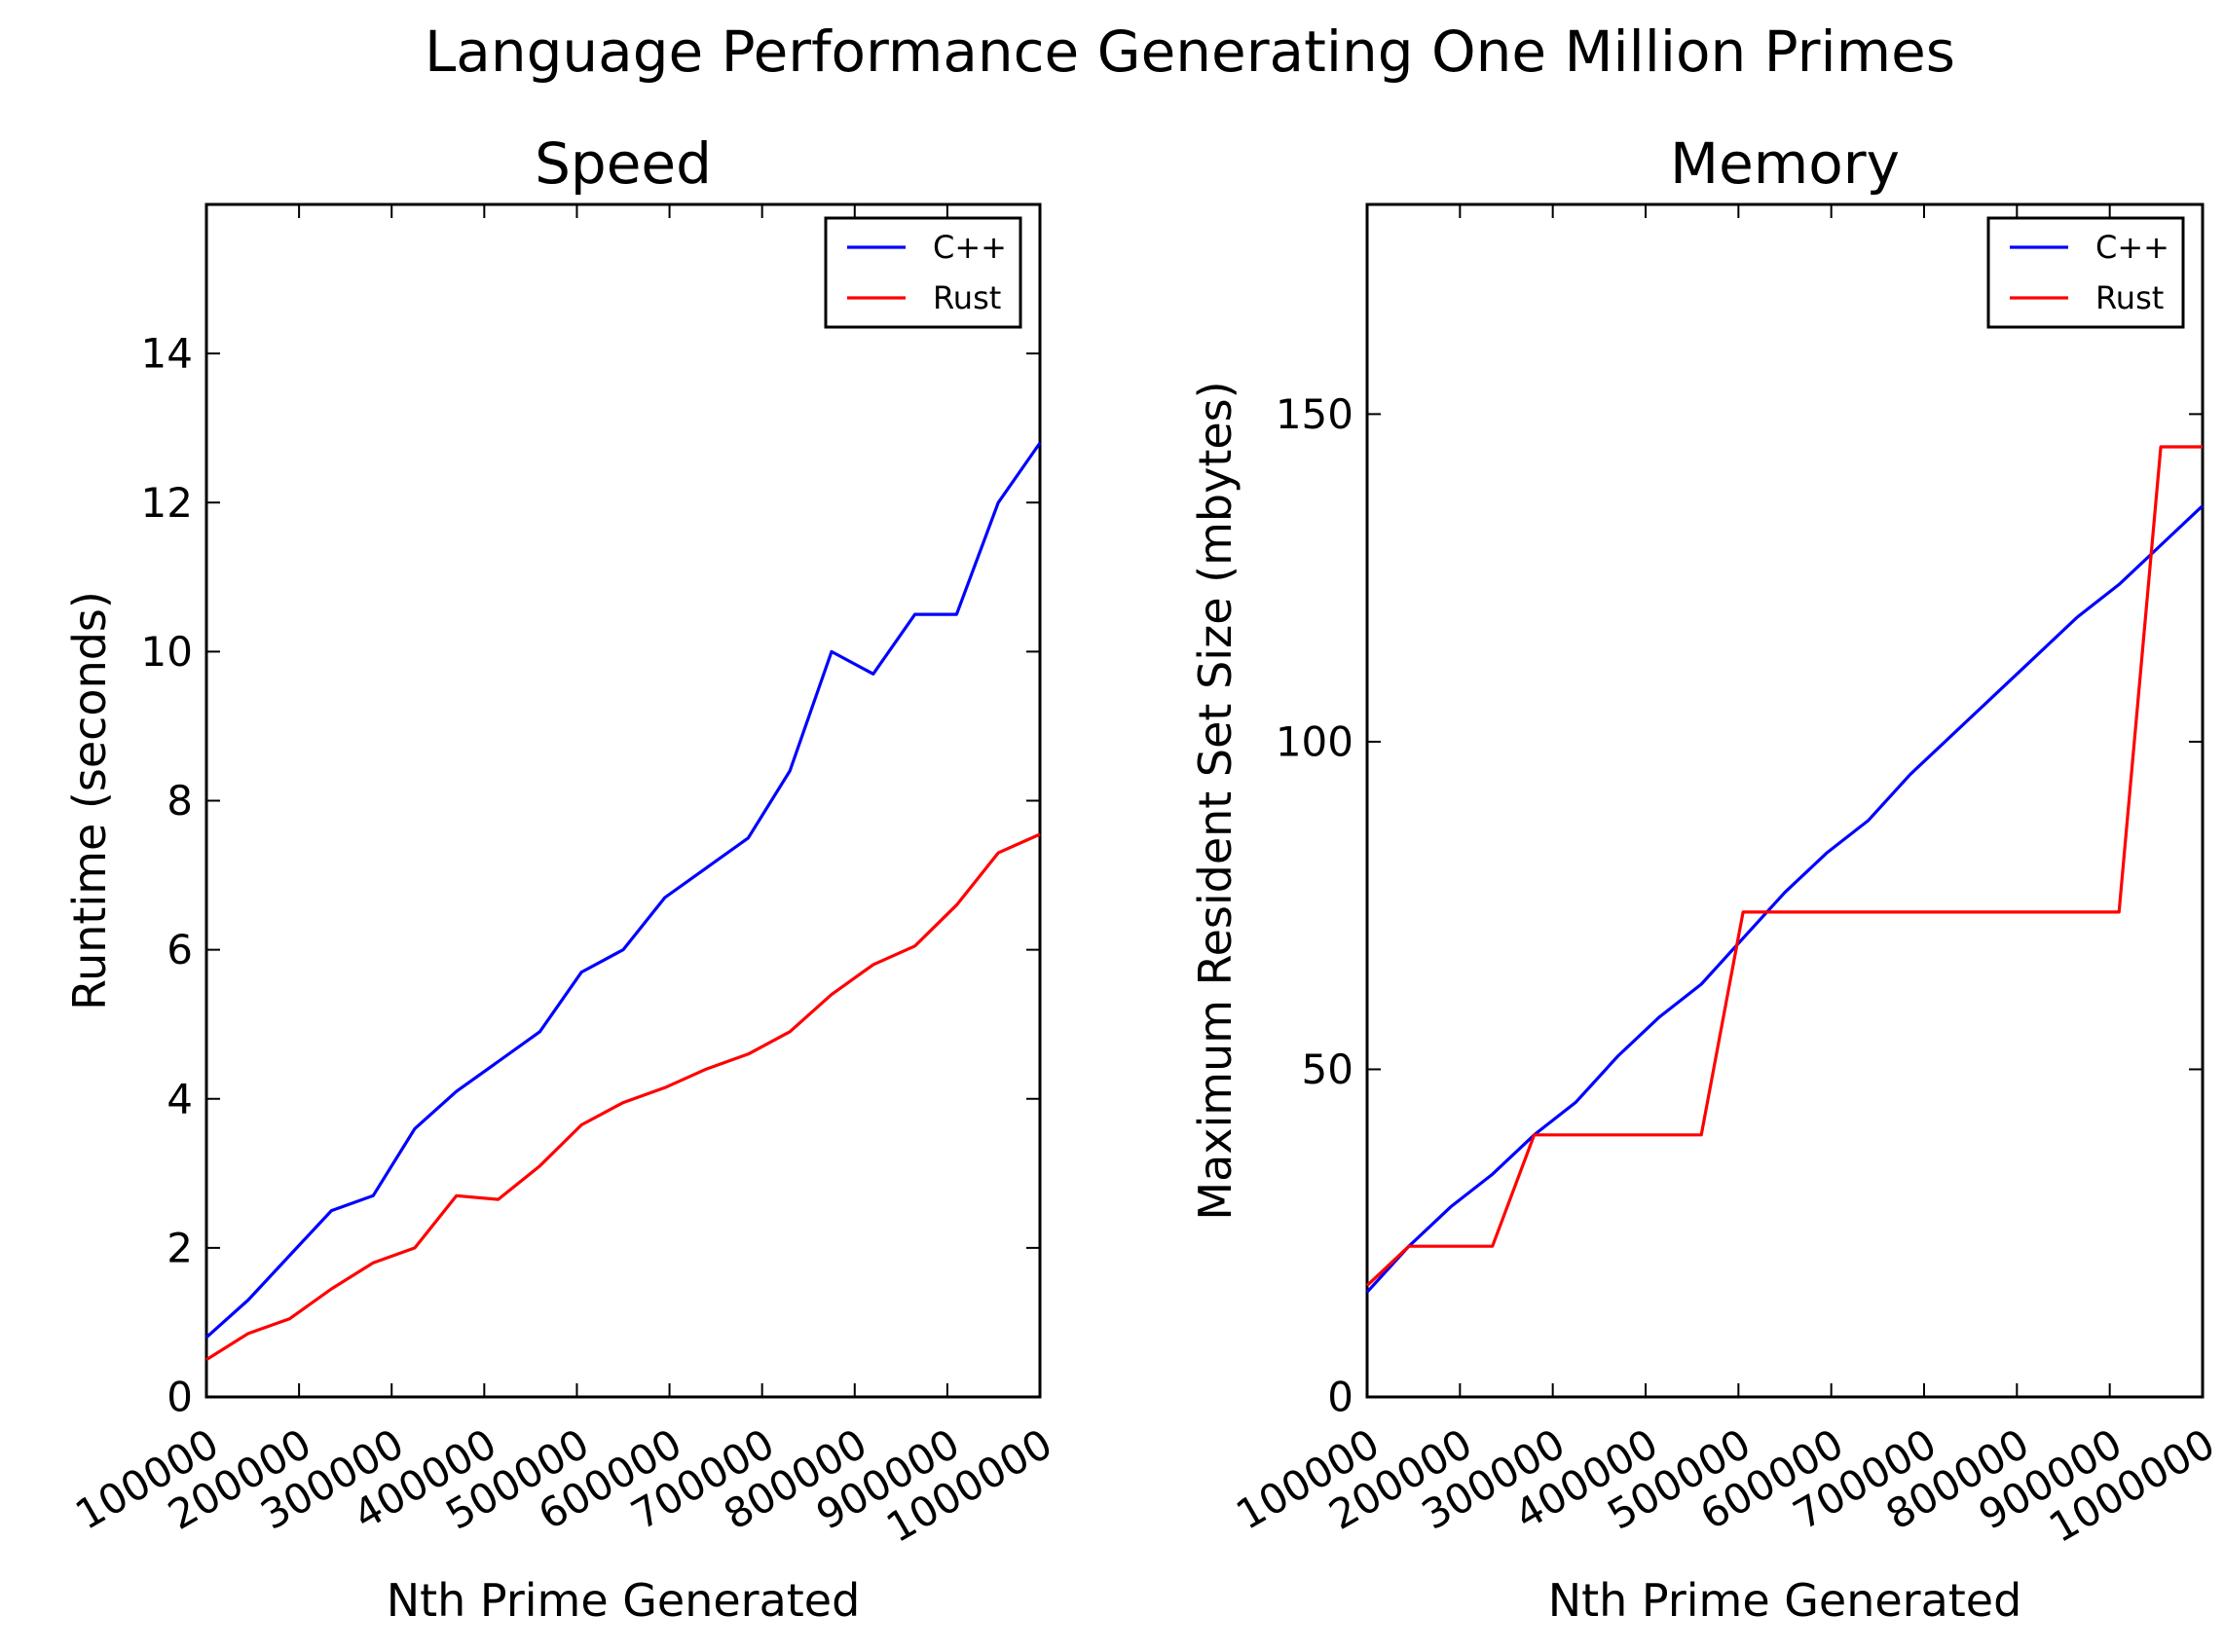 This screenshot has width=2224, height=1652. Describe the element at coordinates (1314, 414) in the screenshot. I see `memory-y-tick-label: 150` at that location.